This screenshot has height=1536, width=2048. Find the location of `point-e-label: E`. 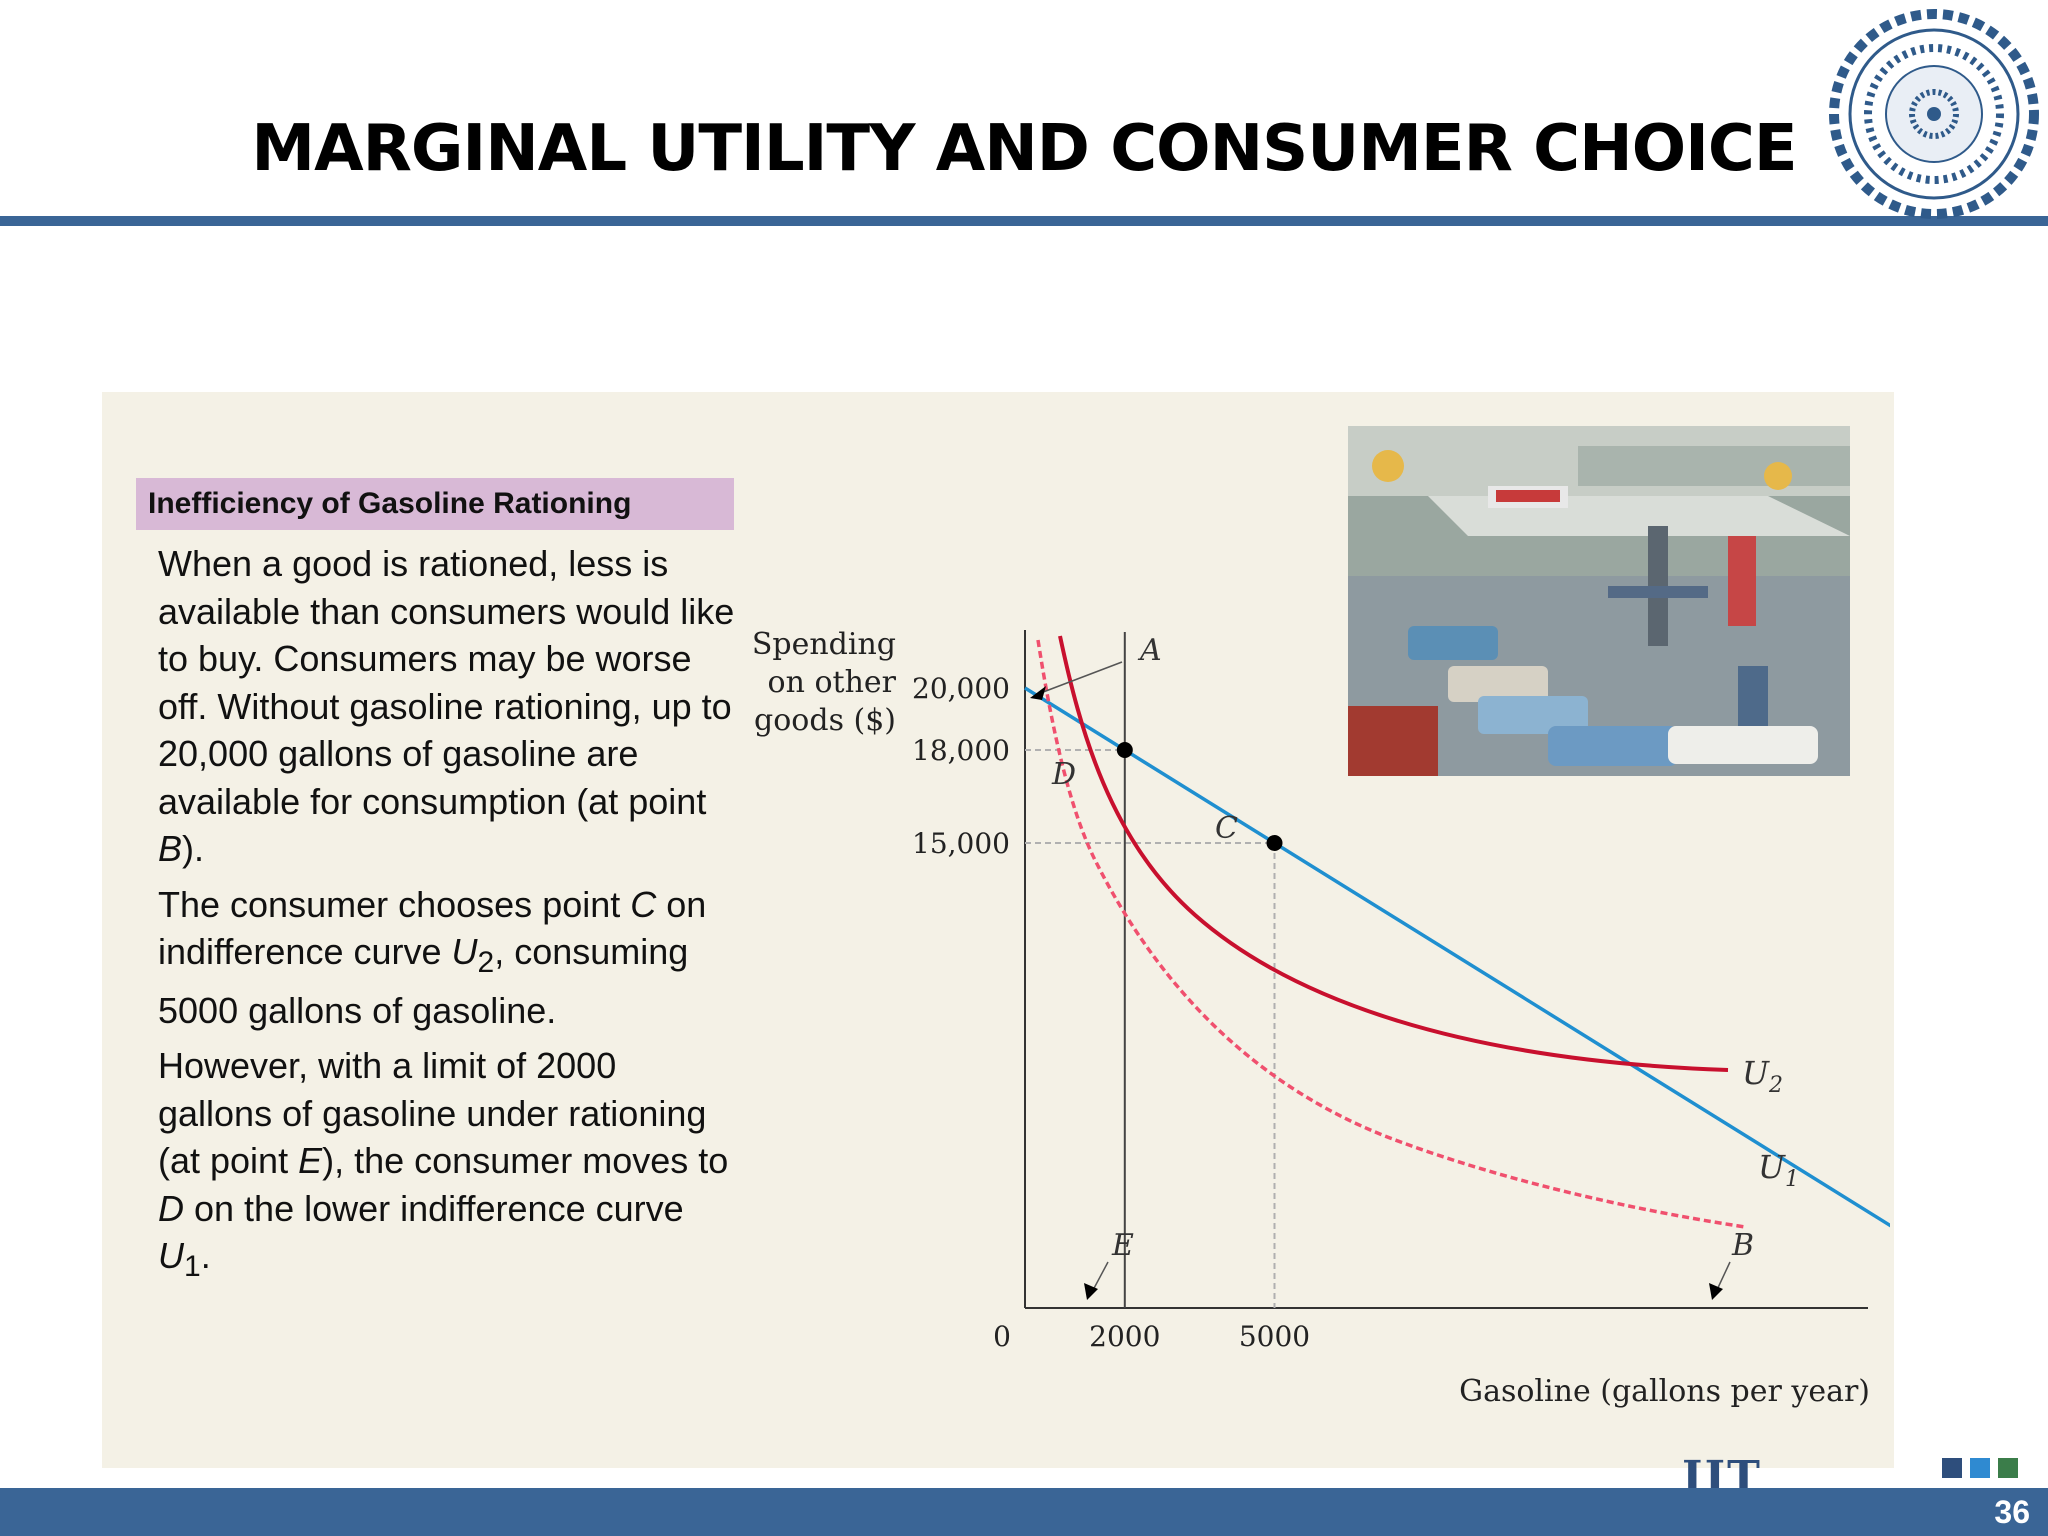

point-e-label: E is located at coordinates (1122, 1245).